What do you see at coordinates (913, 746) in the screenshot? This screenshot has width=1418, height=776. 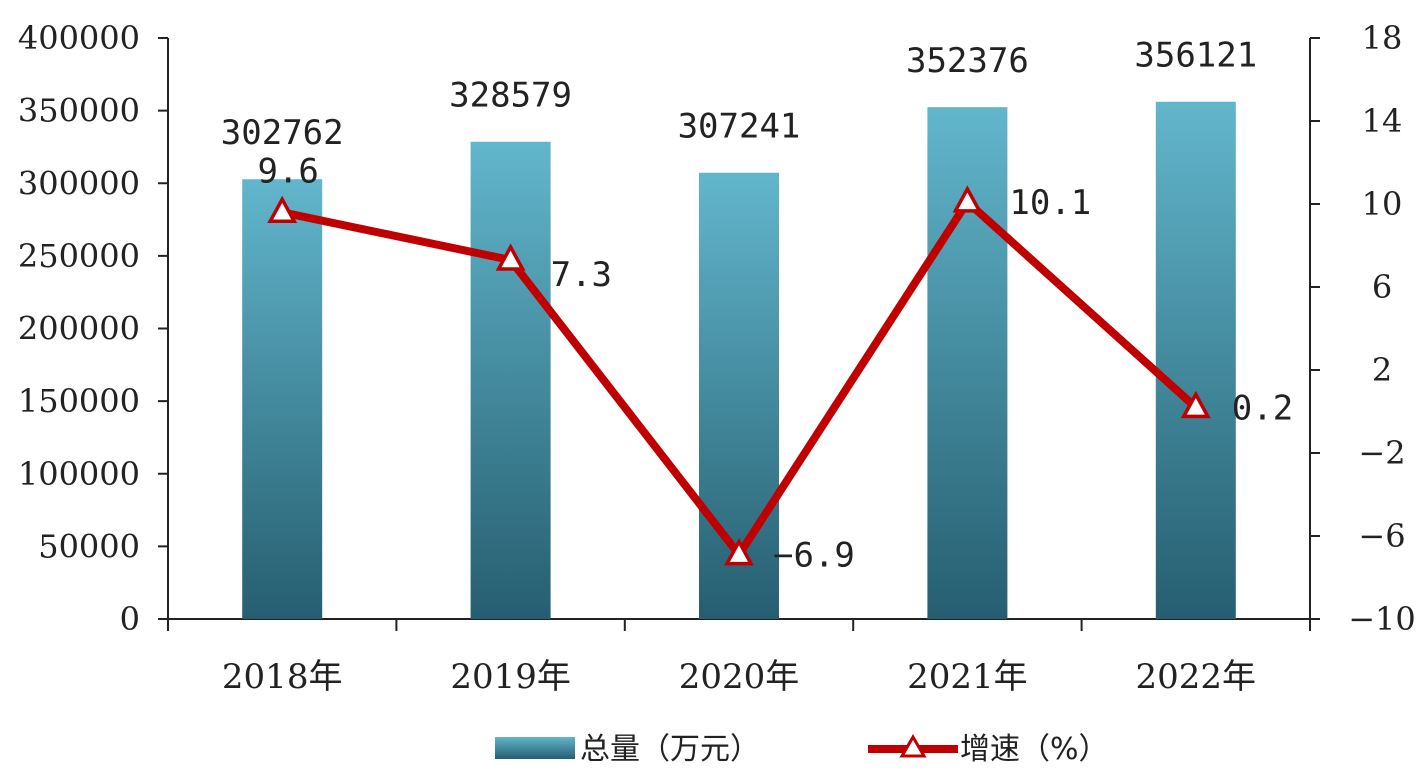 I see `legend-triangle-marker-icon` at bounding box center [913, 746].